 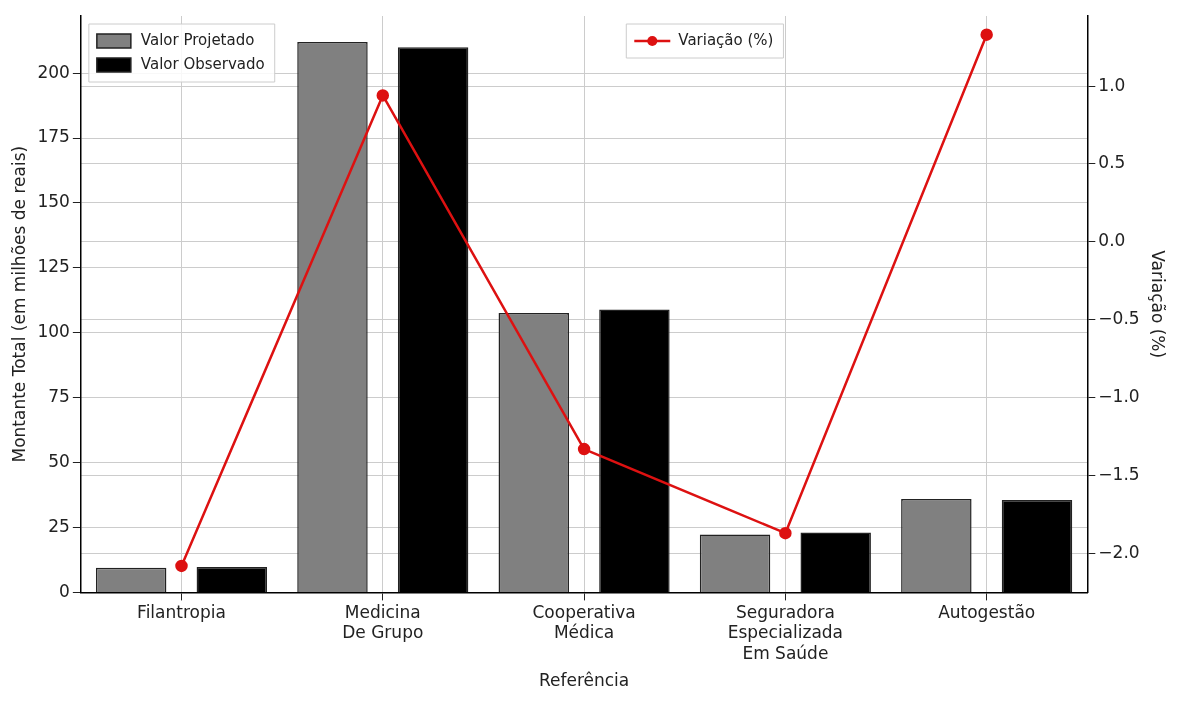 What do you see at coordinates (1112, 162) in the screenshot?
I see `y2-tick-label: 0.5` at bounding box center [1112, 162].